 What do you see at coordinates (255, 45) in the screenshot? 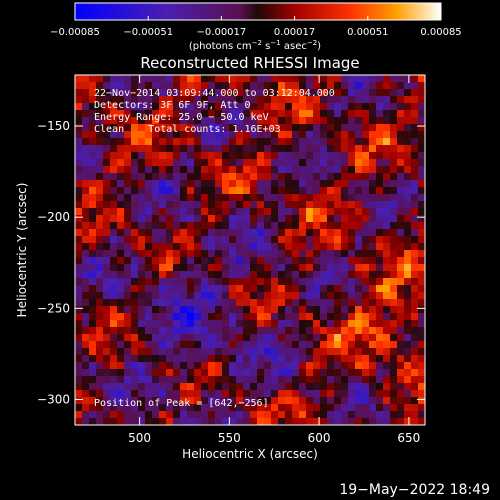
I see `colorbar-units: (photons cm−2 s−1 asec−2)` at bounding box center [255, 45].